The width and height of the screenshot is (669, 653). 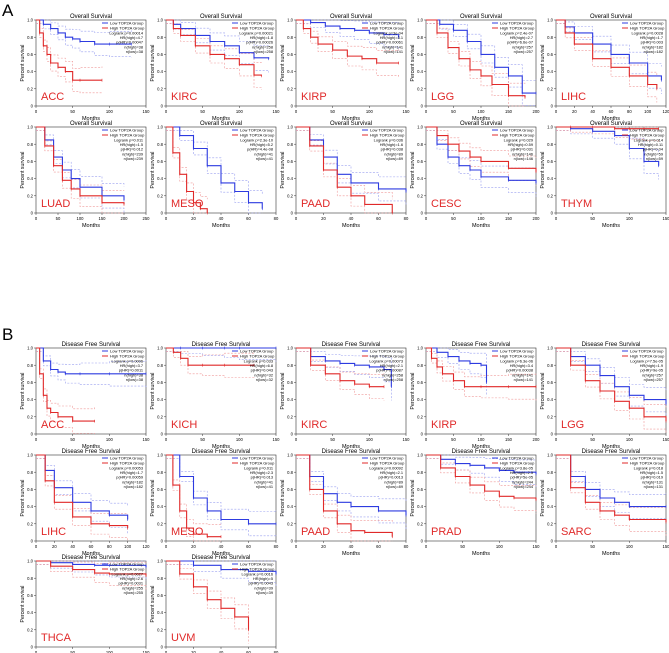 I want to click on stat-text: Logrank p=3e-04, so click(x=388, y=33).